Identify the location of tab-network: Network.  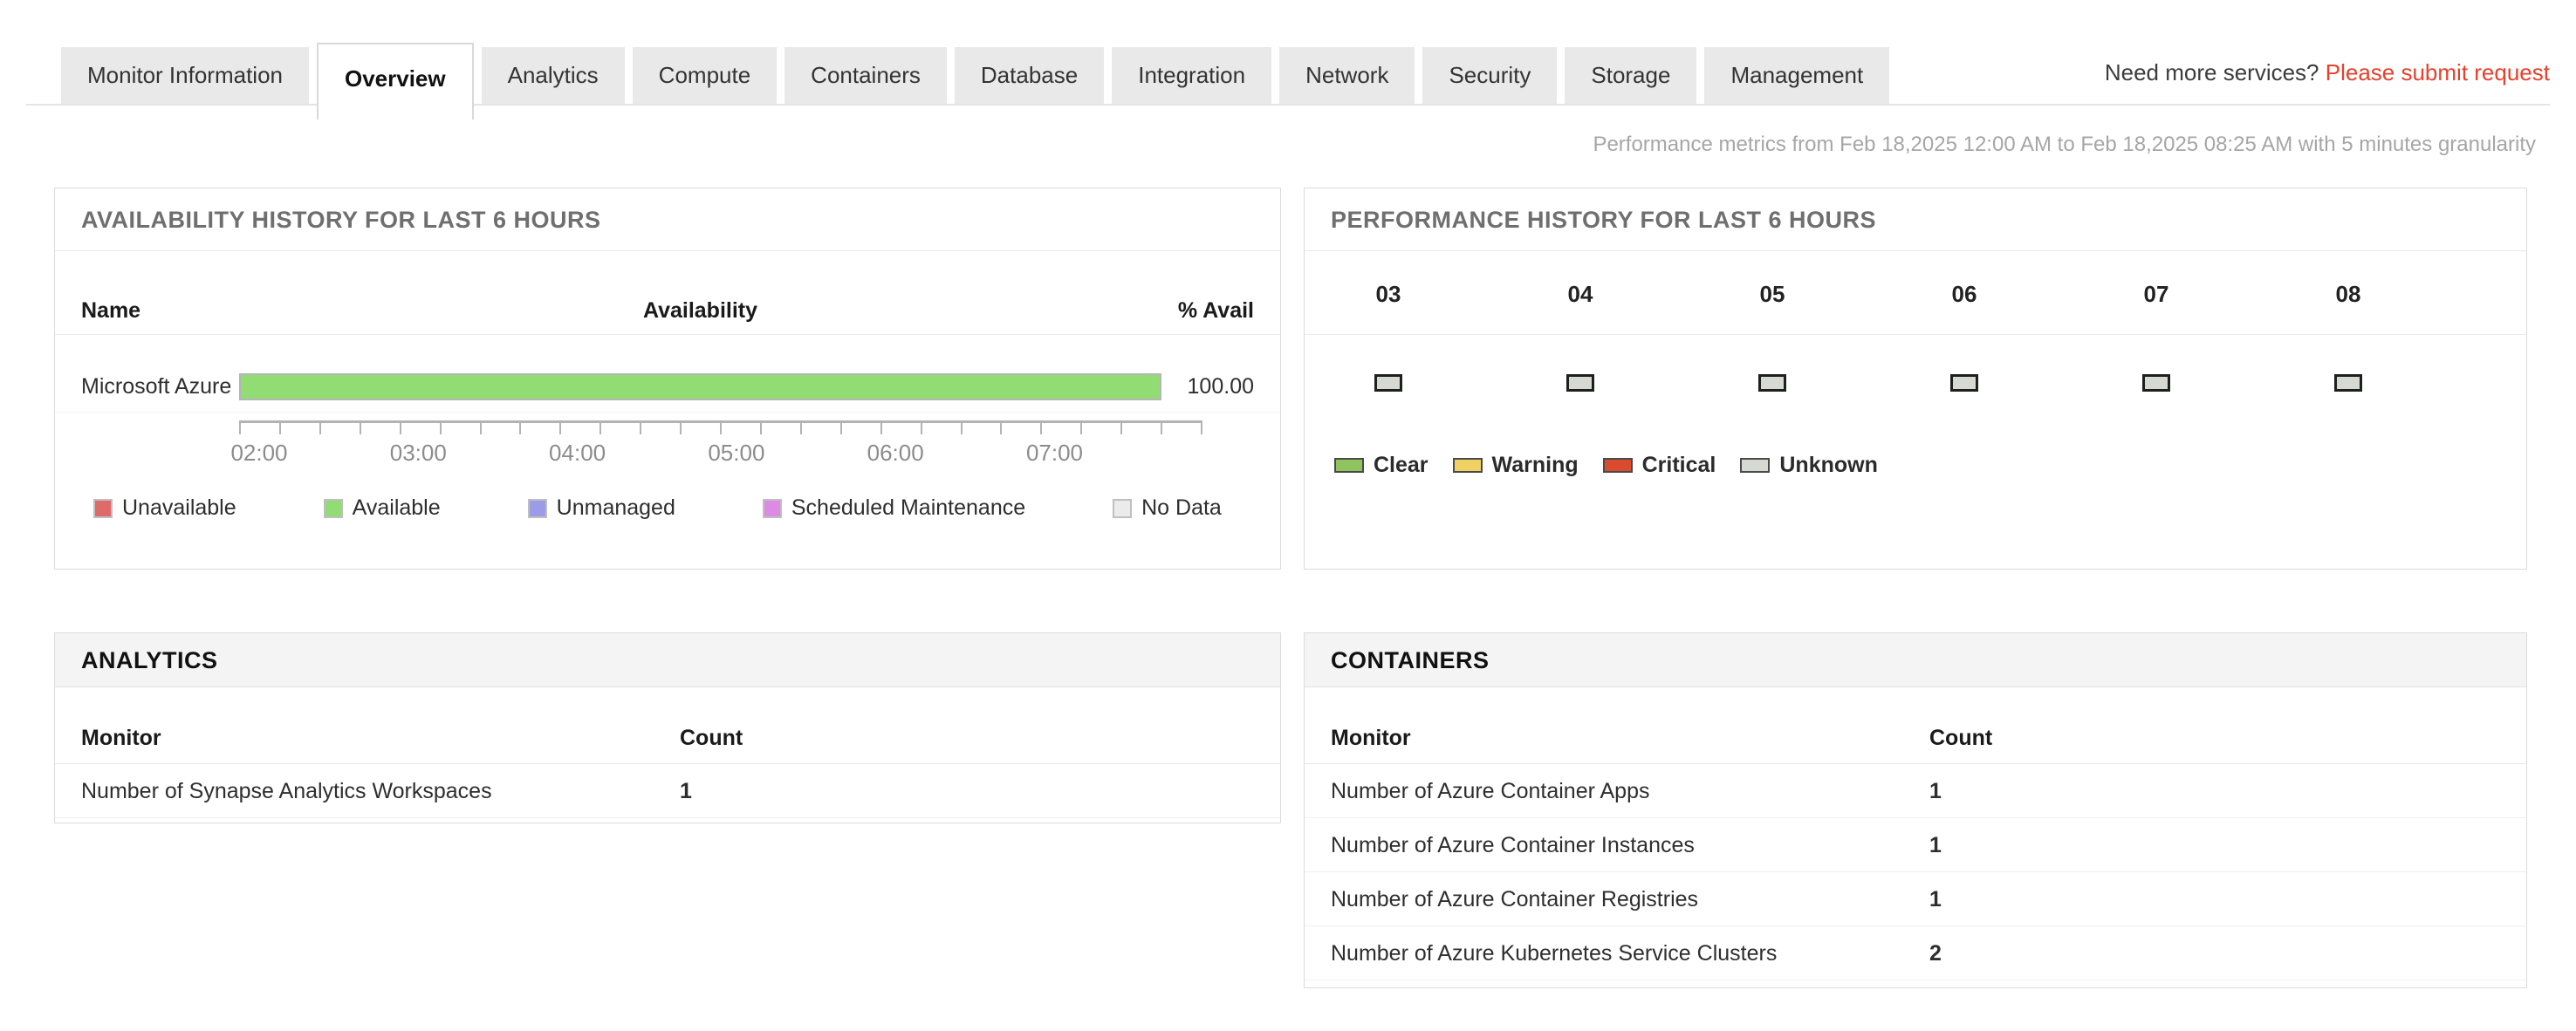
(1347, 75).